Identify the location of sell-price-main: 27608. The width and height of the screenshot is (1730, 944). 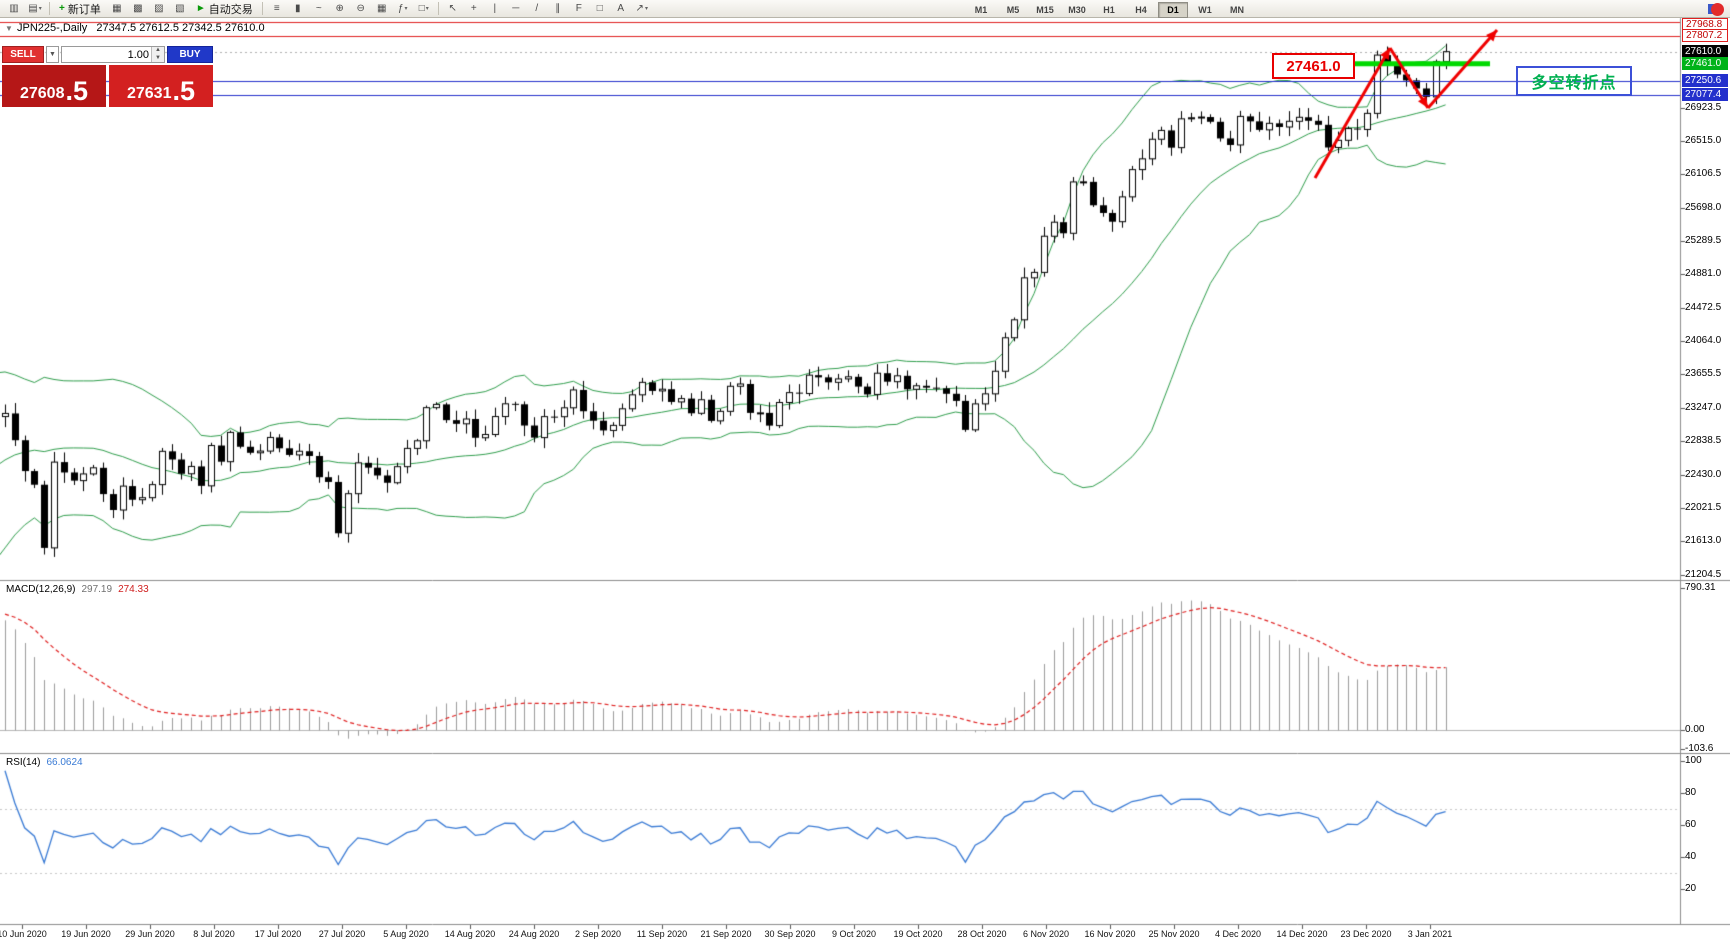
(42, 94).